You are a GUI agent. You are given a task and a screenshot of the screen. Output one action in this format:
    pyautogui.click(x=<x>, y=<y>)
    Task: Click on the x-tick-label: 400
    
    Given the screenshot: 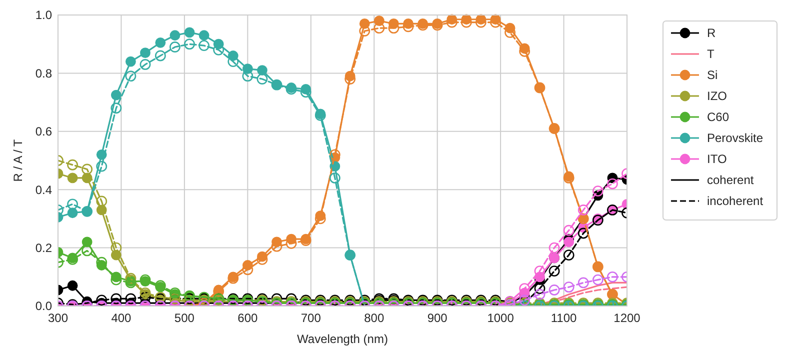 What is the action you would take?
    pyautogui.click(x=121, y=318)
    